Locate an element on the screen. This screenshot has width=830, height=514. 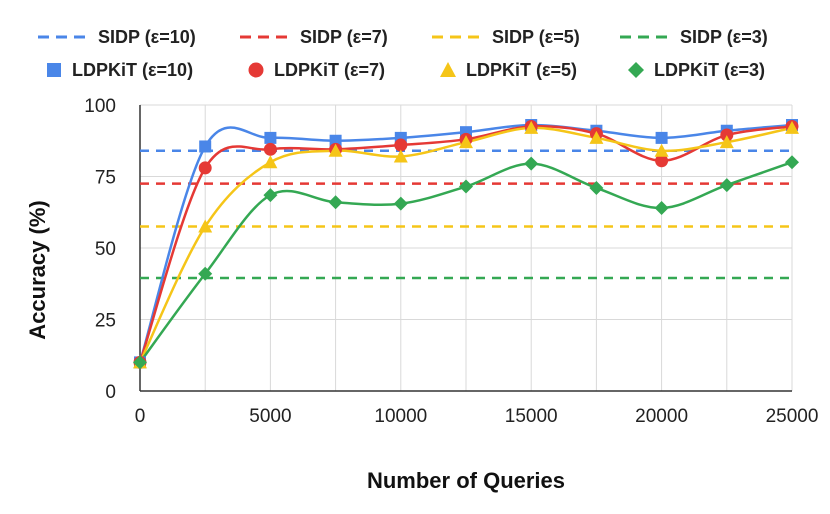
x-tick-label: 25000 is located at coordinates (792, 416).